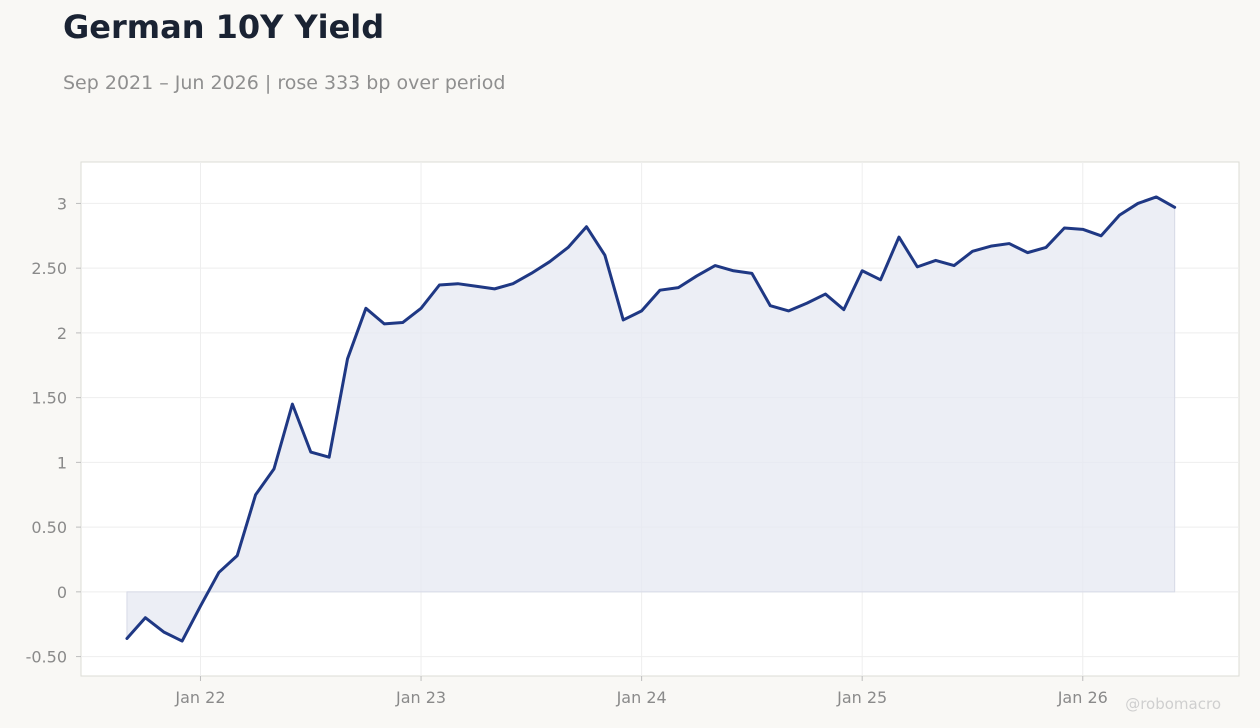 The height and width of the screenshot is (728, 1260). Describe the element at coordinates (1082, 697) in the screenshot. I see `x-tick-label: Jan 26` at that location.